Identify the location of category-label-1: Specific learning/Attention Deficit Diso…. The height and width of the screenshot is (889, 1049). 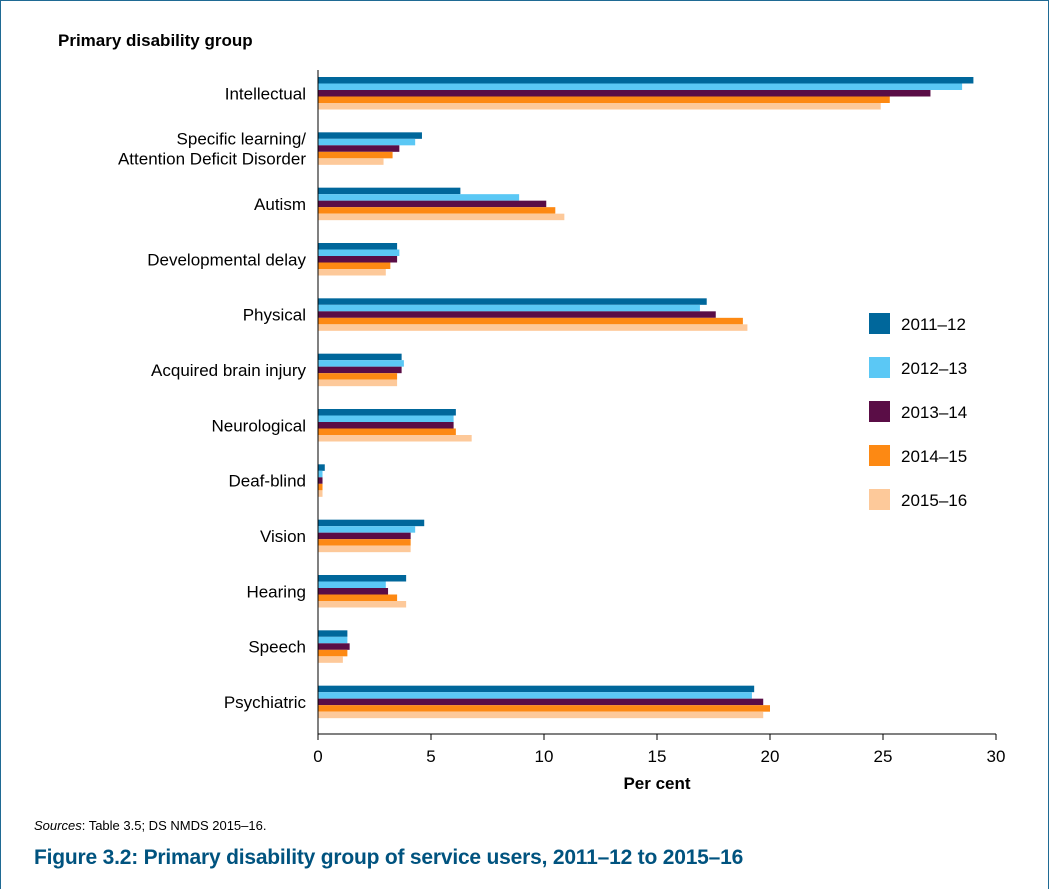
(212, 149).